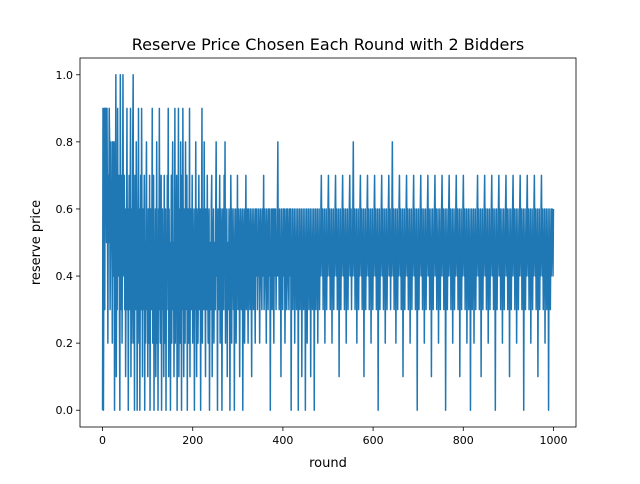  What do you see at coordinates (328, 463) in the screenshot?
I see `x-axis-label: round` at bounding box center [328, 463].